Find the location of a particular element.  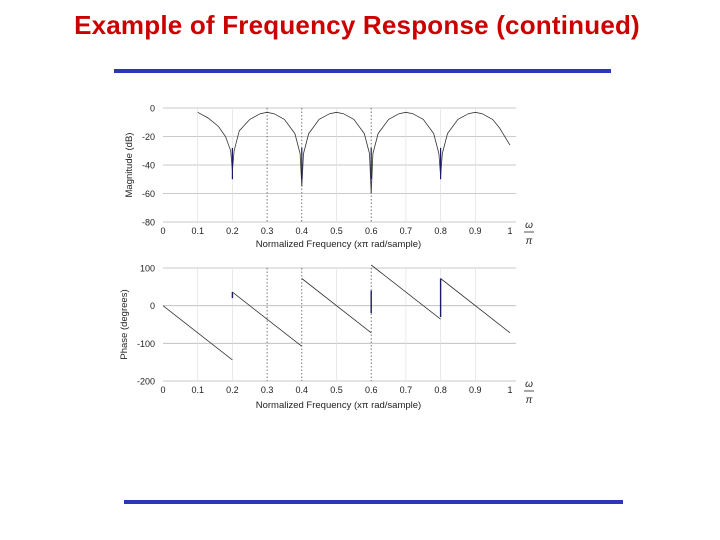

y-axis-label: Magnitude (dB) is located at coordinates (129, 165).